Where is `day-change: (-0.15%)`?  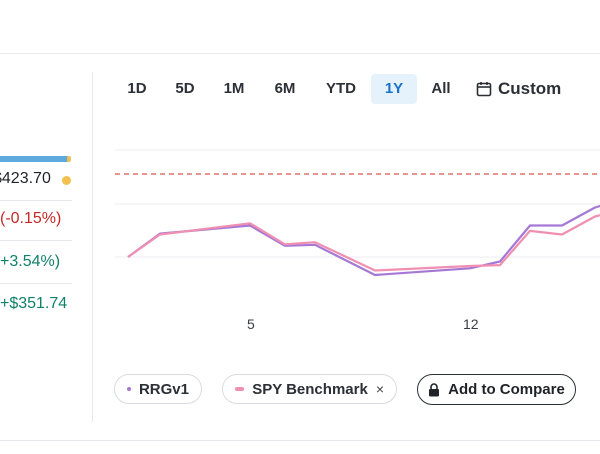 day-change: (-0.15%) is located at coordinates (31, 218).